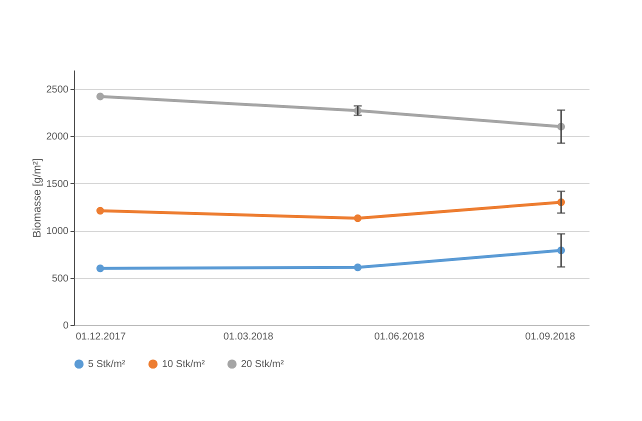  I want to click on y-tick-label: 0, so click(65, 326).